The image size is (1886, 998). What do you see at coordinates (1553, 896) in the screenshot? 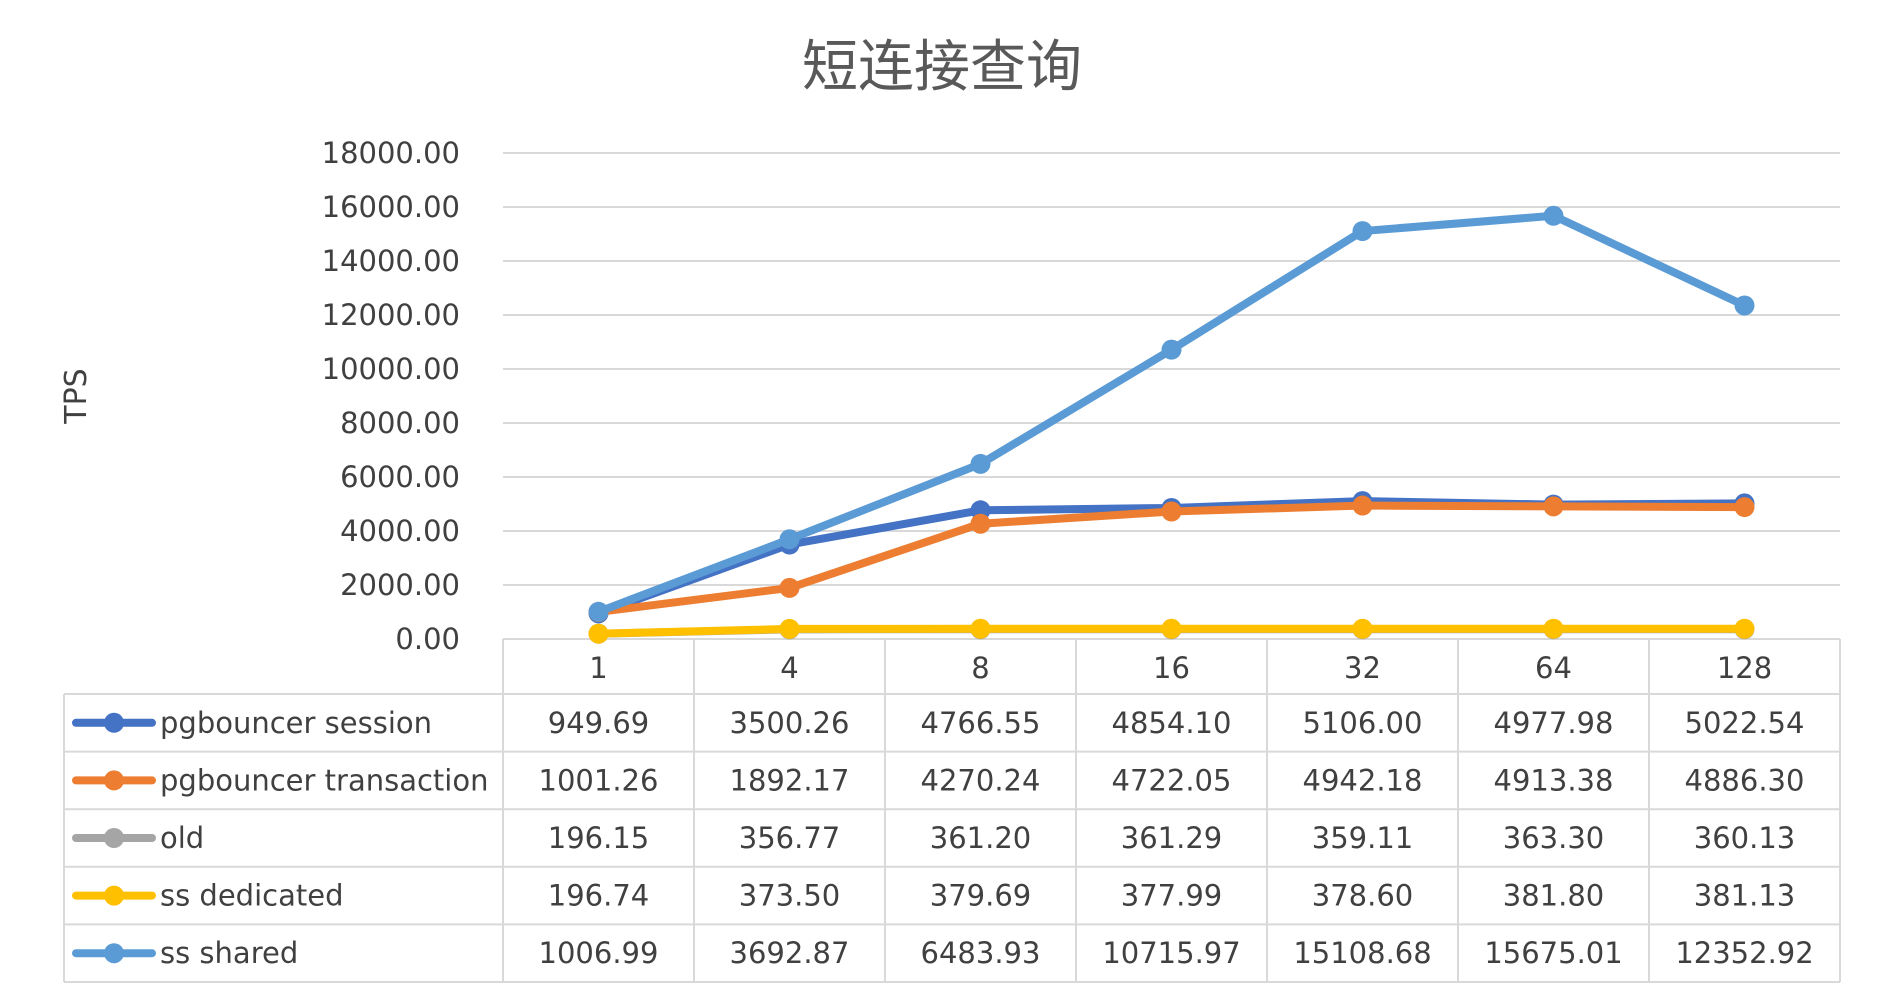
I see `data-value-label: 381.80` at bounding box center [1553, 896].